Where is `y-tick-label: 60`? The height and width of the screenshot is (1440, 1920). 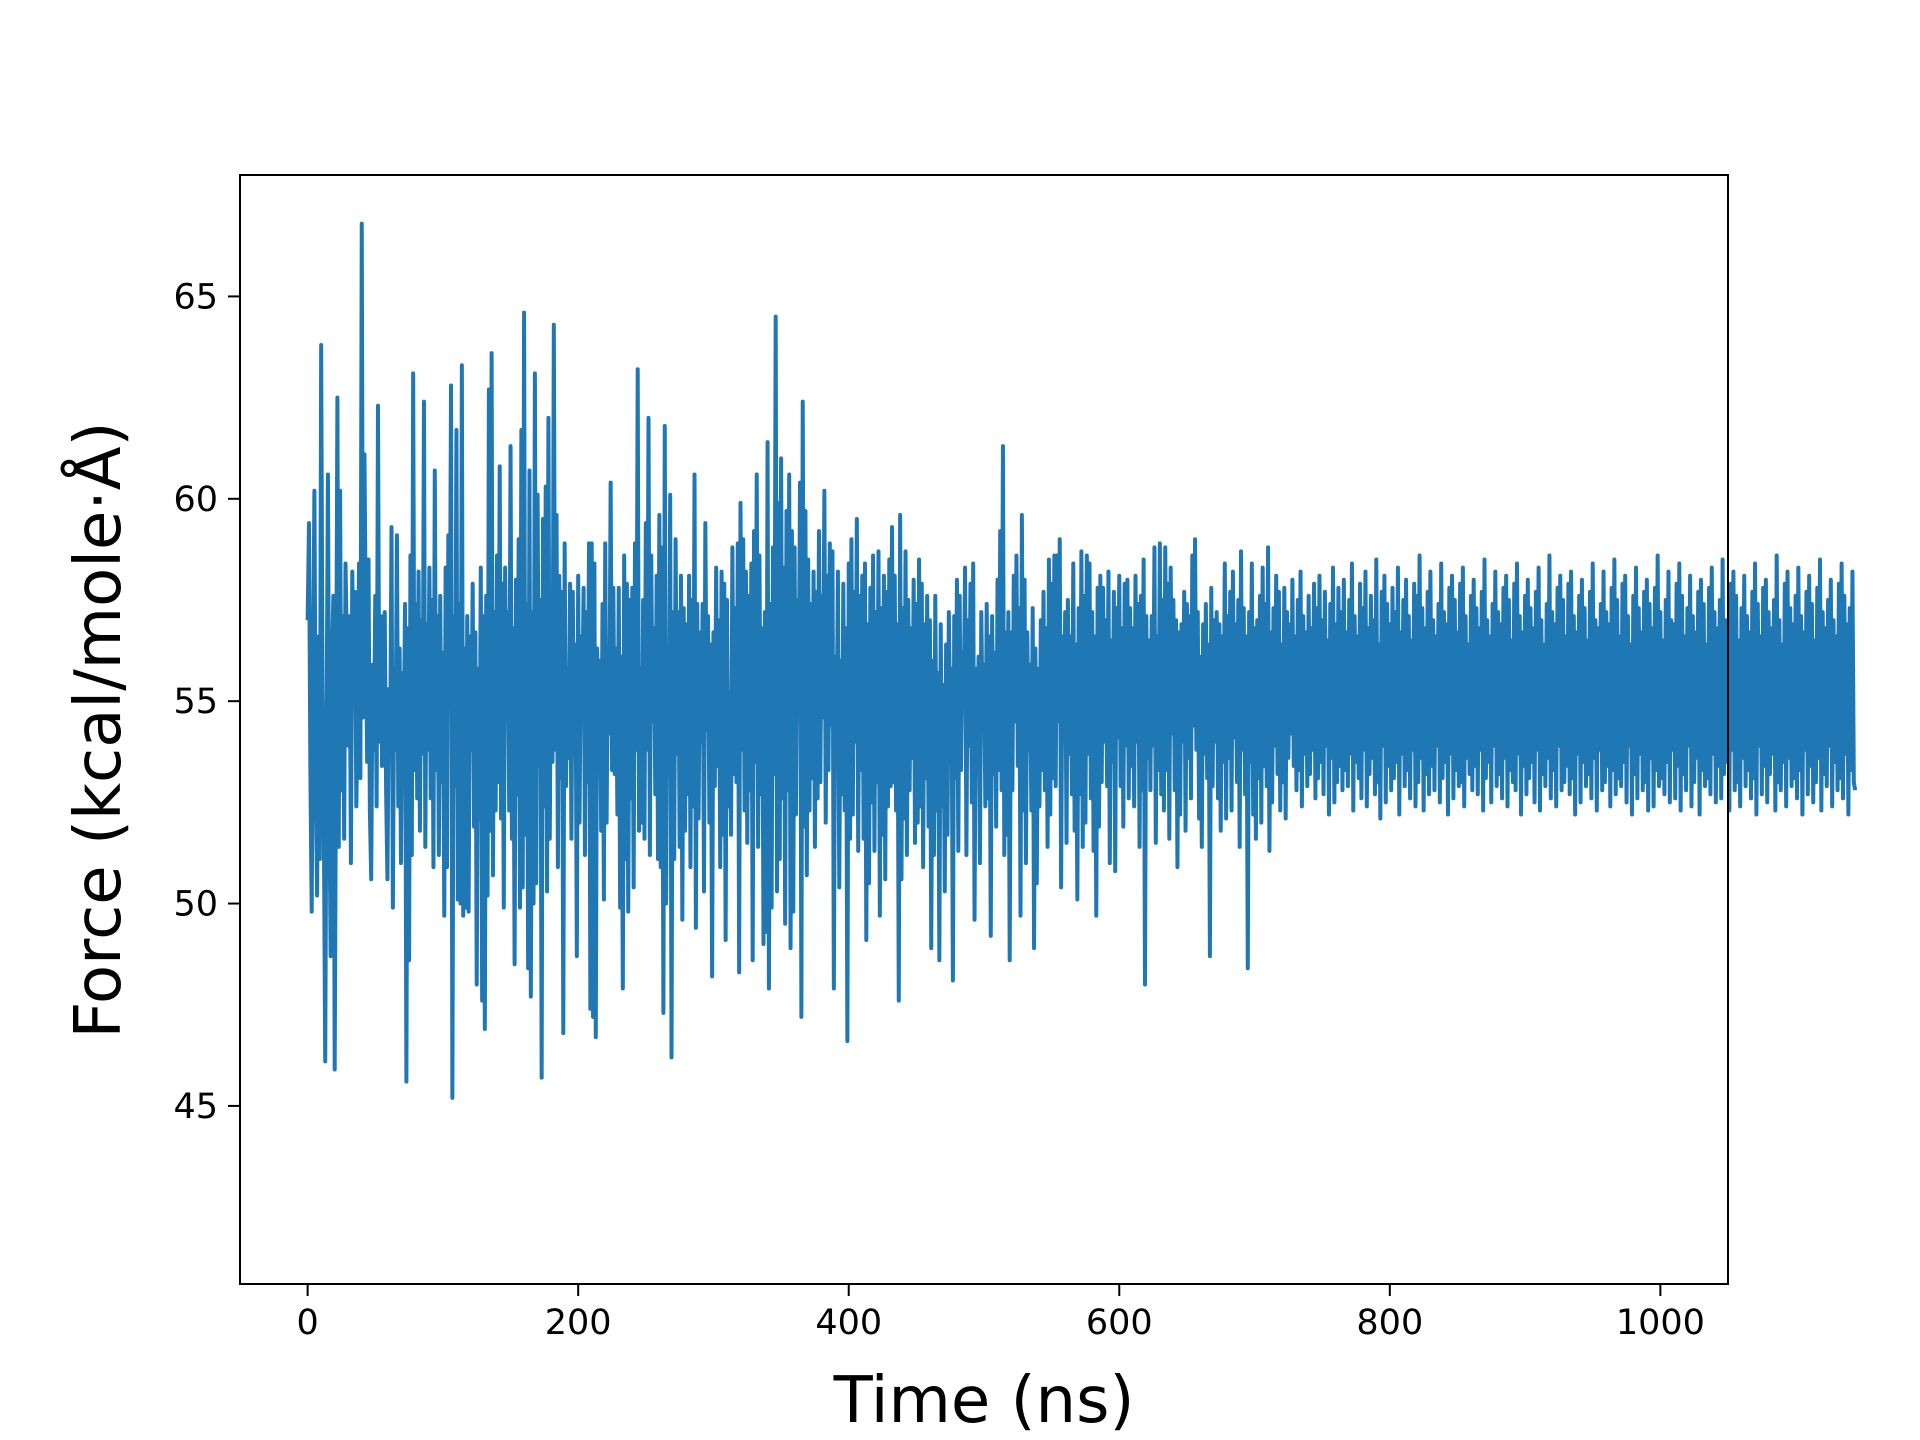 y-tick-label: 60 is located at coordinates (195, 500).